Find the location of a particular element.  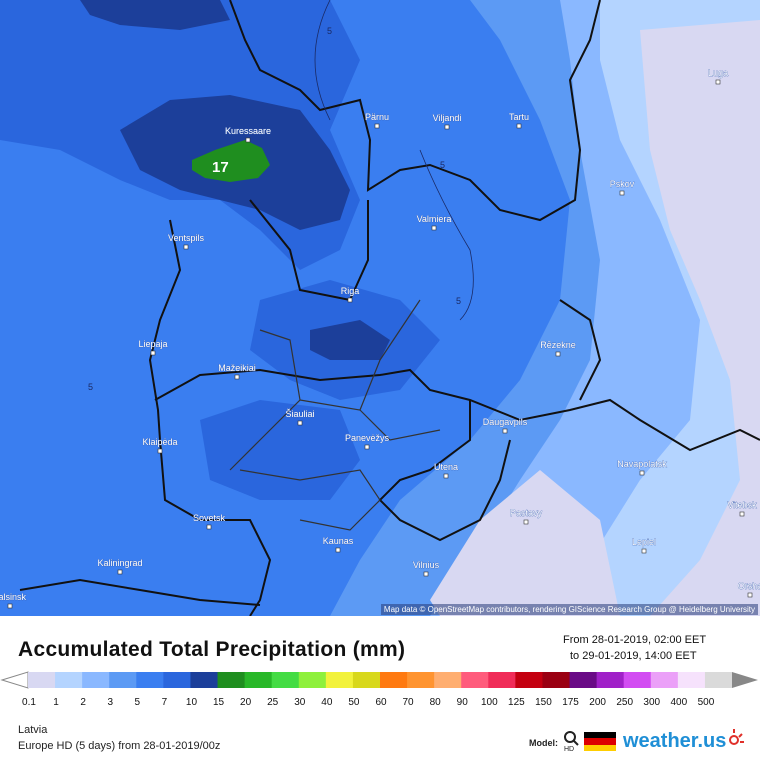

city-label: Pärnu is located at coordinates (377, 117).